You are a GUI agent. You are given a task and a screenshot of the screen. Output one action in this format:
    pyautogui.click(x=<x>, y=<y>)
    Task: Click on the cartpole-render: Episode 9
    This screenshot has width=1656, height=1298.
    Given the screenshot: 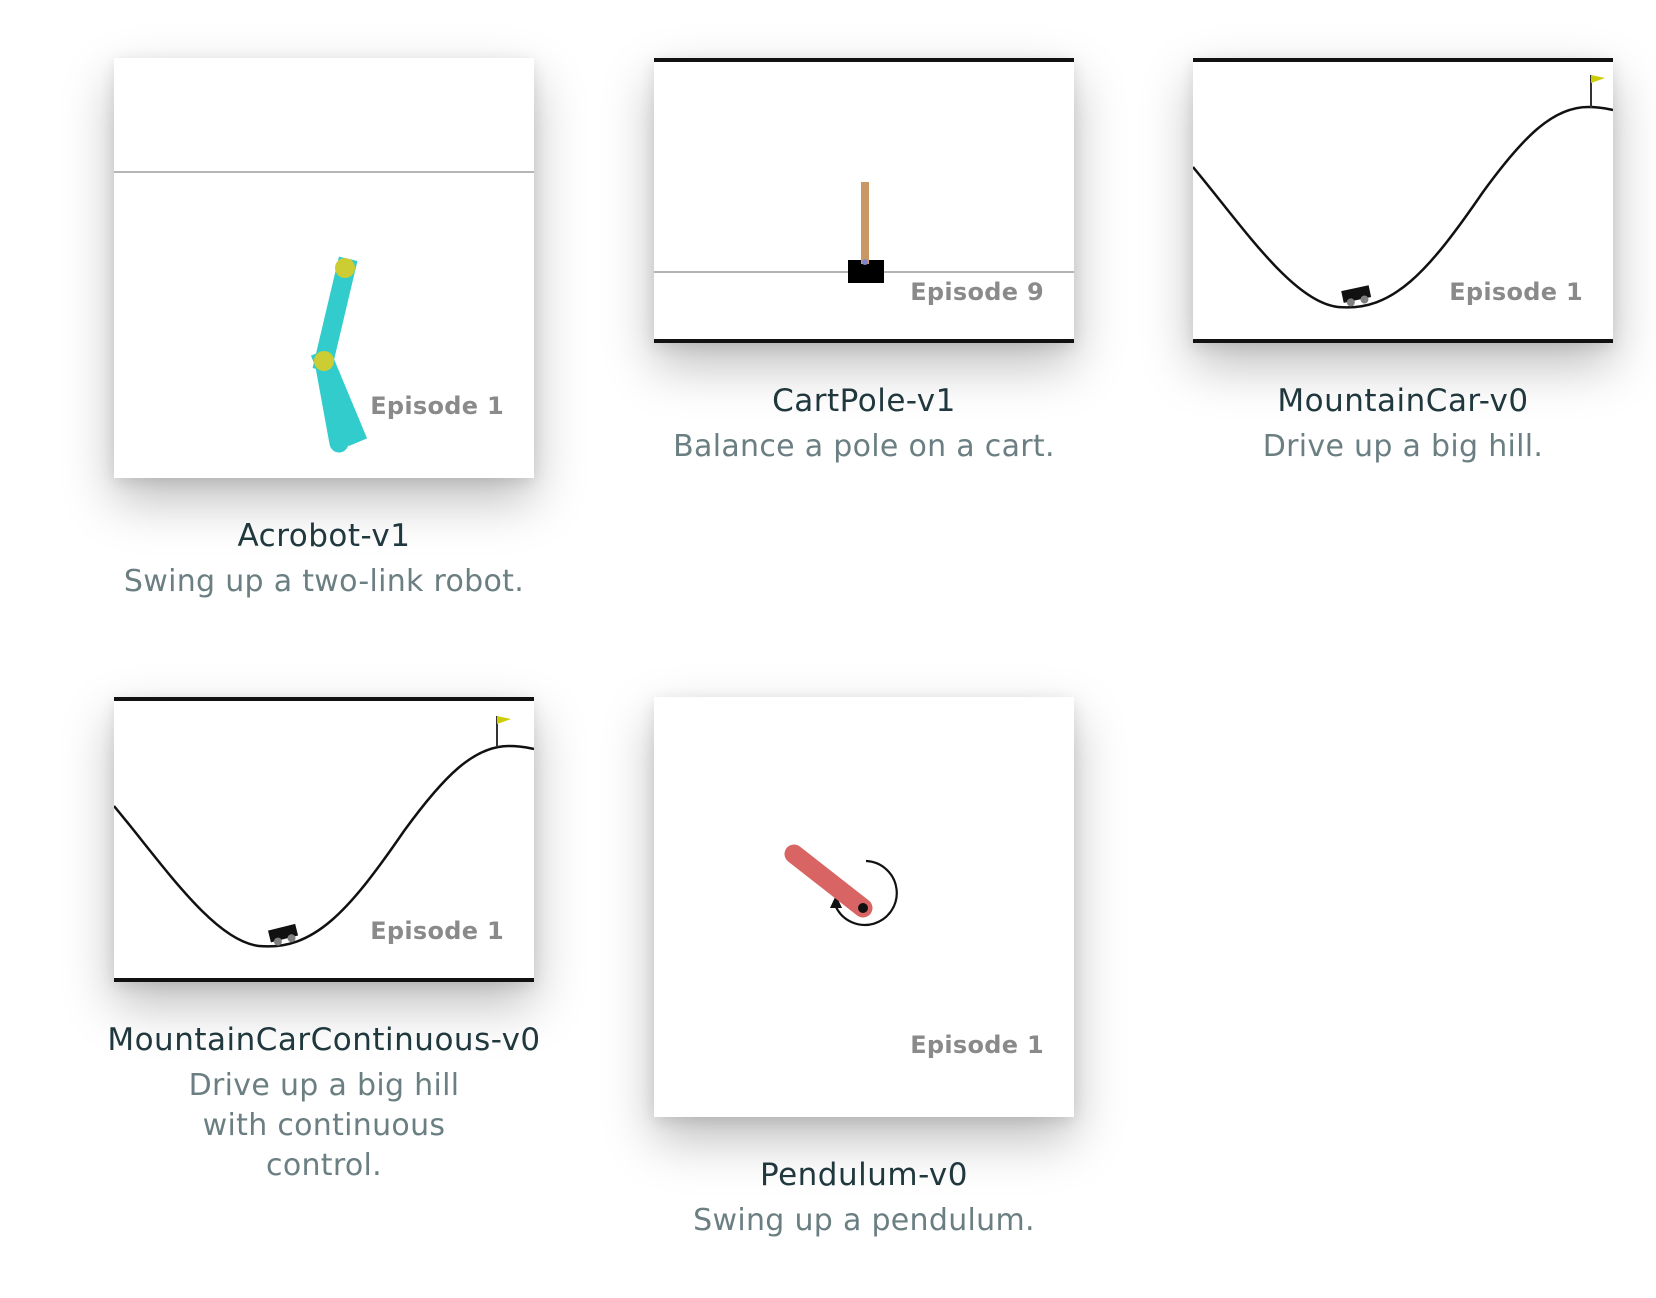 What is the action you would take?
    pyautogui.click(x=864, y=200)
    